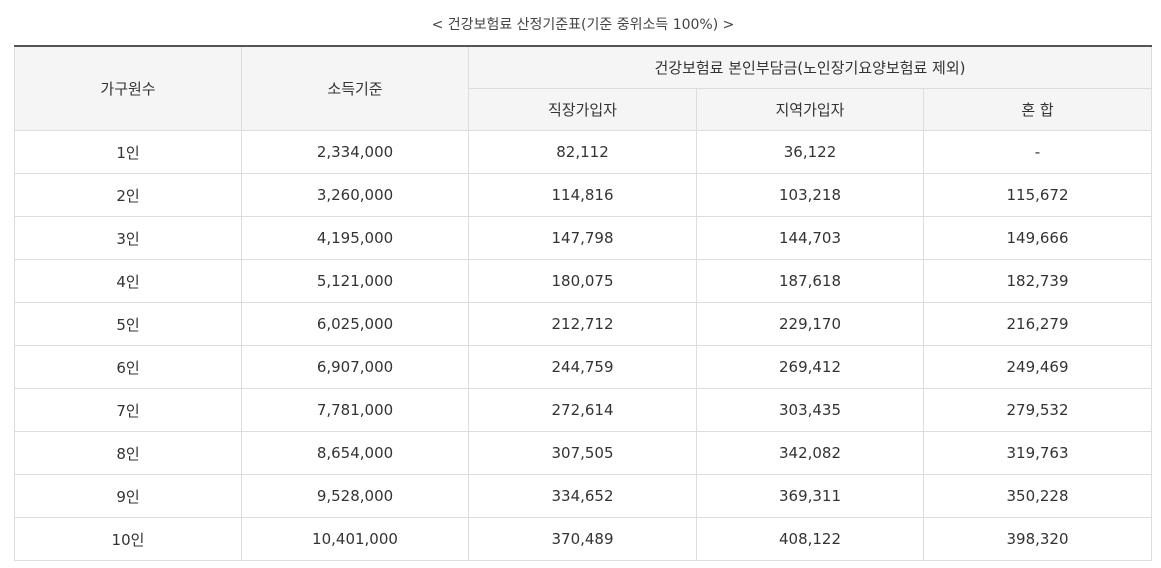 This screenshot has width=1161, height=568. I want to click on table-row: 9인 9,528,000 334,652 369,311 350,228, so click(583, 496).